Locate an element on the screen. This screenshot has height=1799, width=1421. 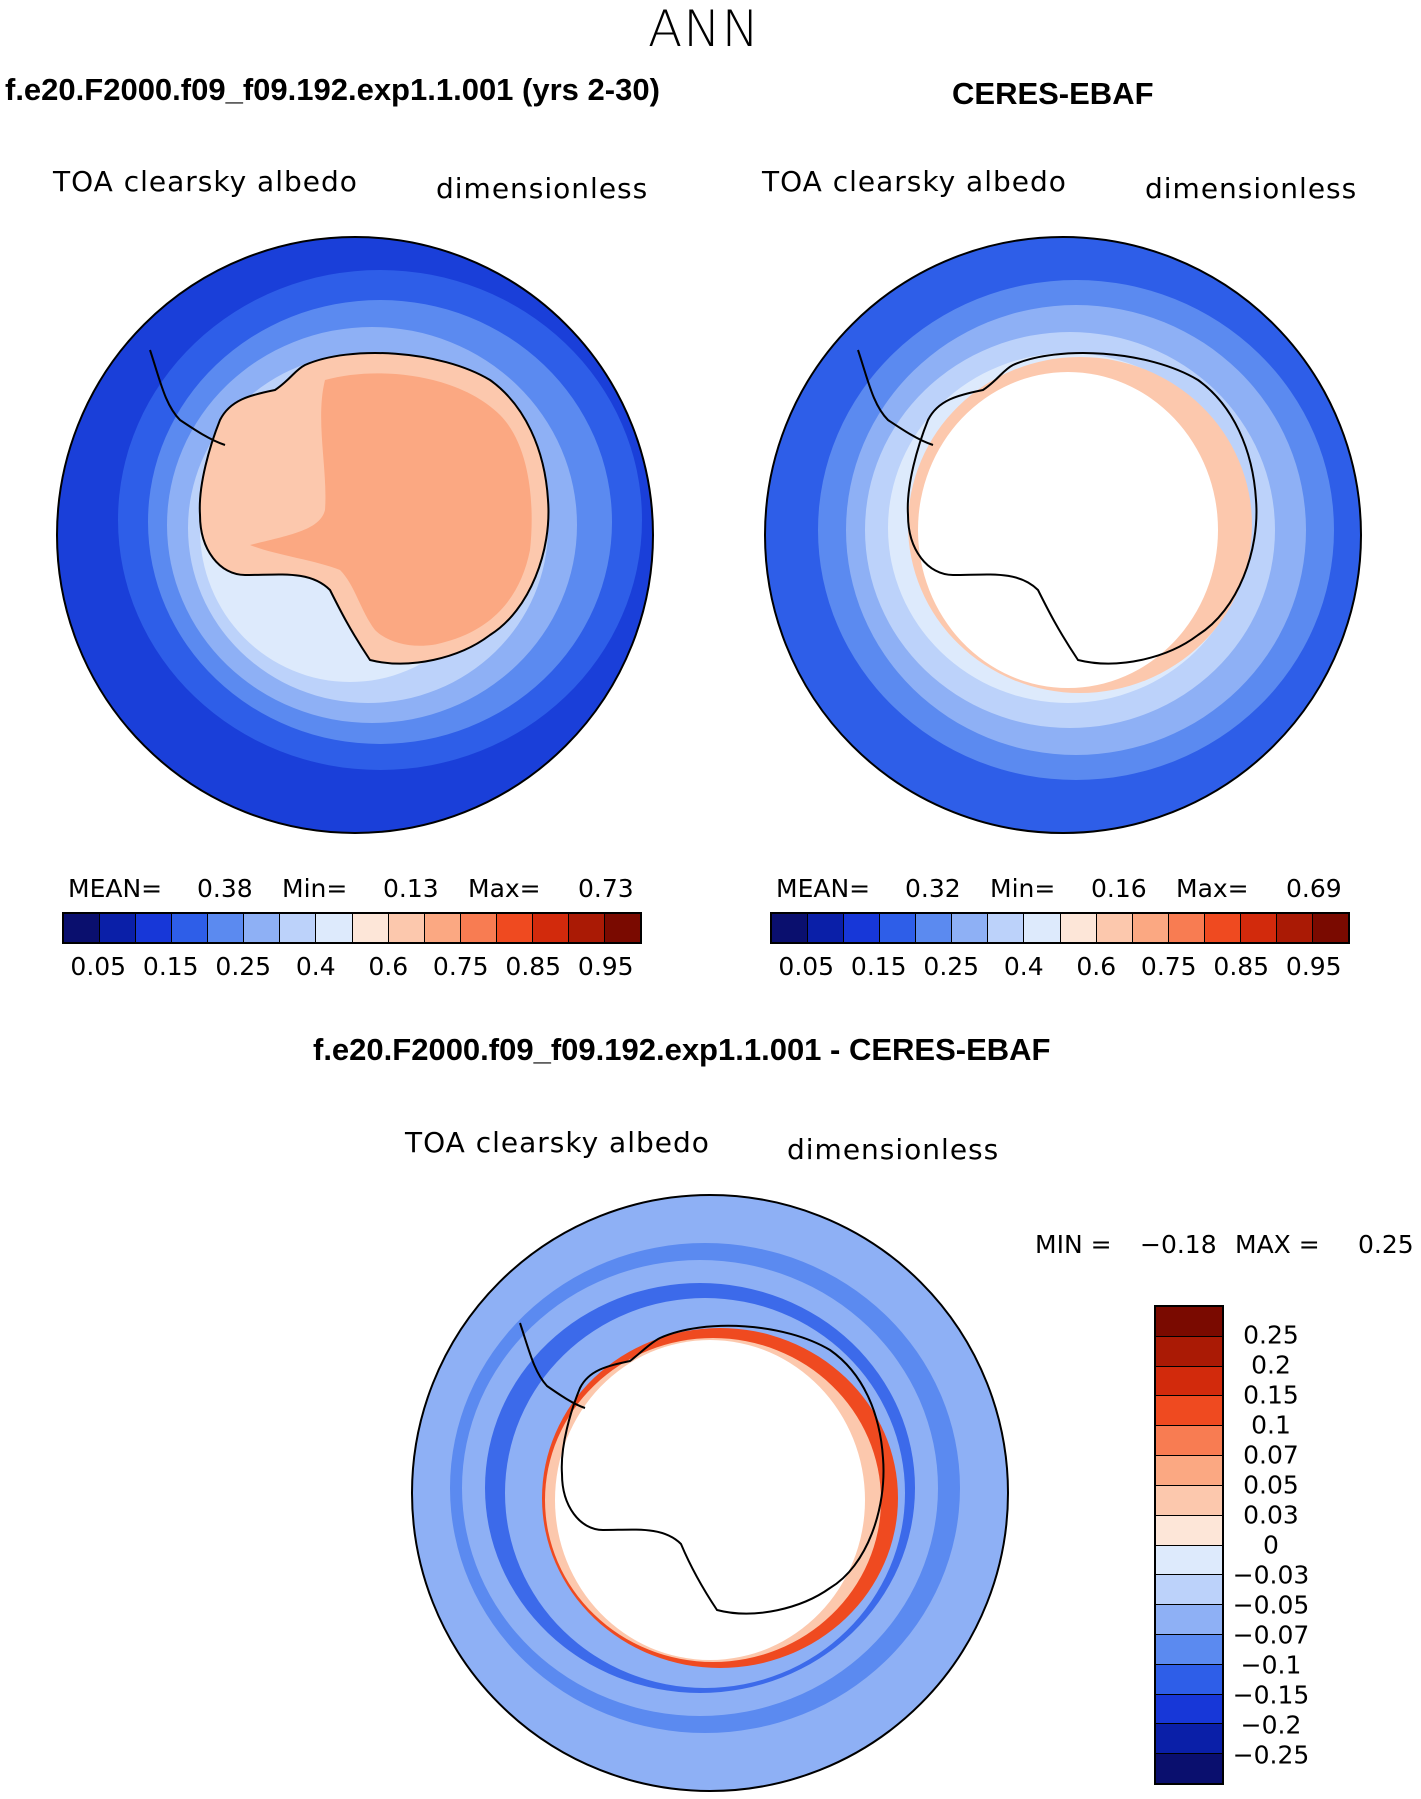
colorbar-tick-label: 0.4 is located at coordinates (1023, 966).